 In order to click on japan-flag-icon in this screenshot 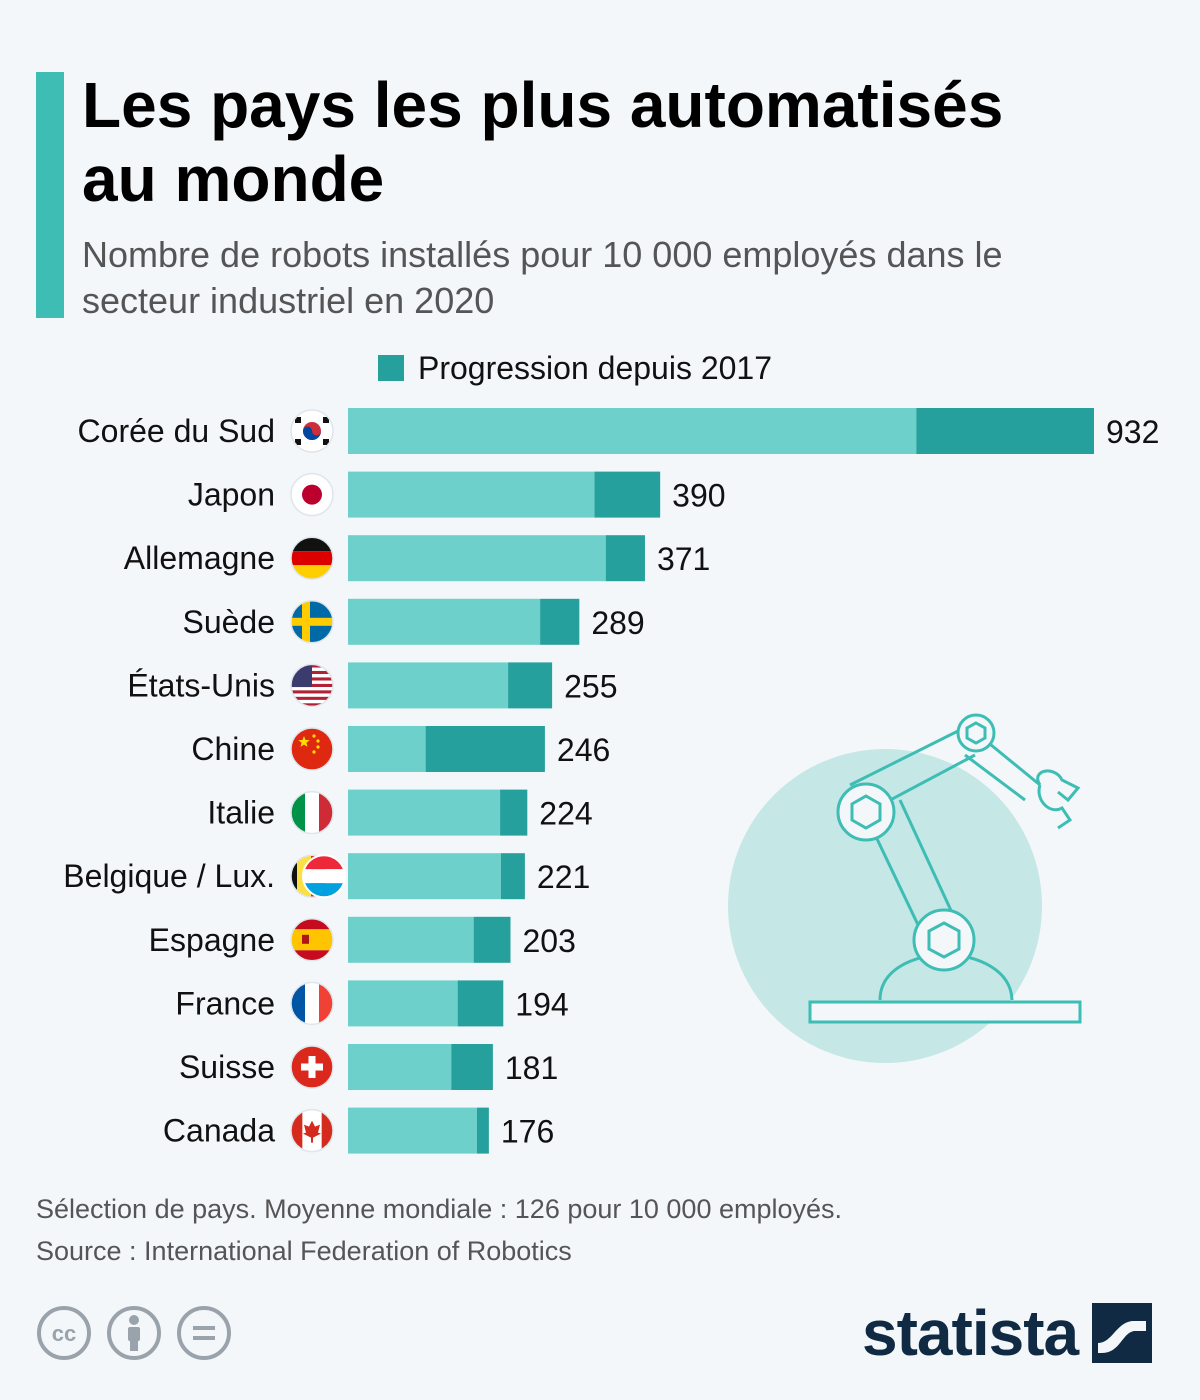, I will do `click(312, 494)`.